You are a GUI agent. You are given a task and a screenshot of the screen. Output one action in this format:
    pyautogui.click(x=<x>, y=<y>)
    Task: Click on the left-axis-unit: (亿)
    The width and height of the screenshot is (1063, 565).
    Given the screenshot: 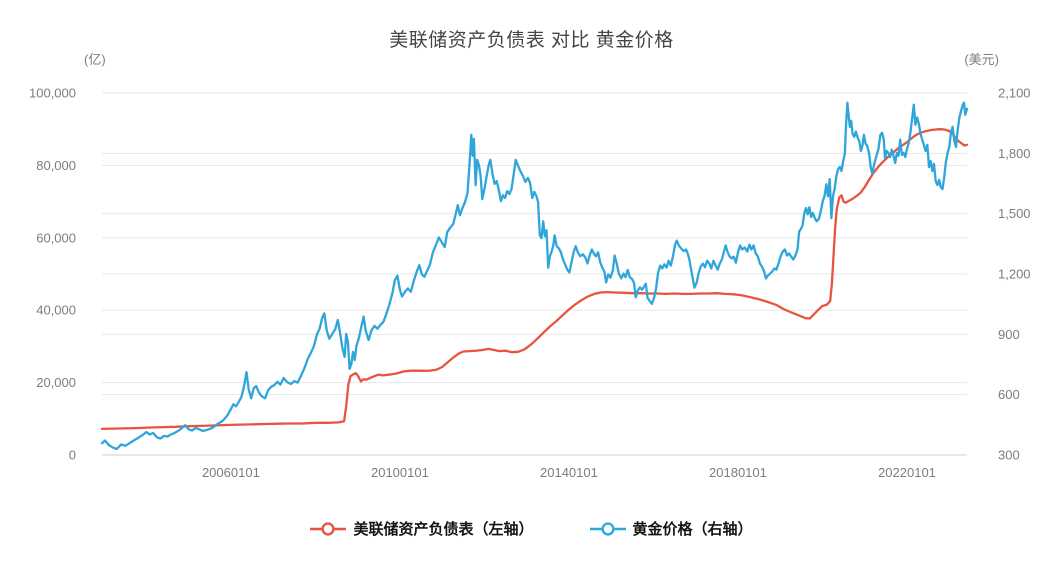 What is the action you would take?
    pyautogui.click(x=95, y=59)
    